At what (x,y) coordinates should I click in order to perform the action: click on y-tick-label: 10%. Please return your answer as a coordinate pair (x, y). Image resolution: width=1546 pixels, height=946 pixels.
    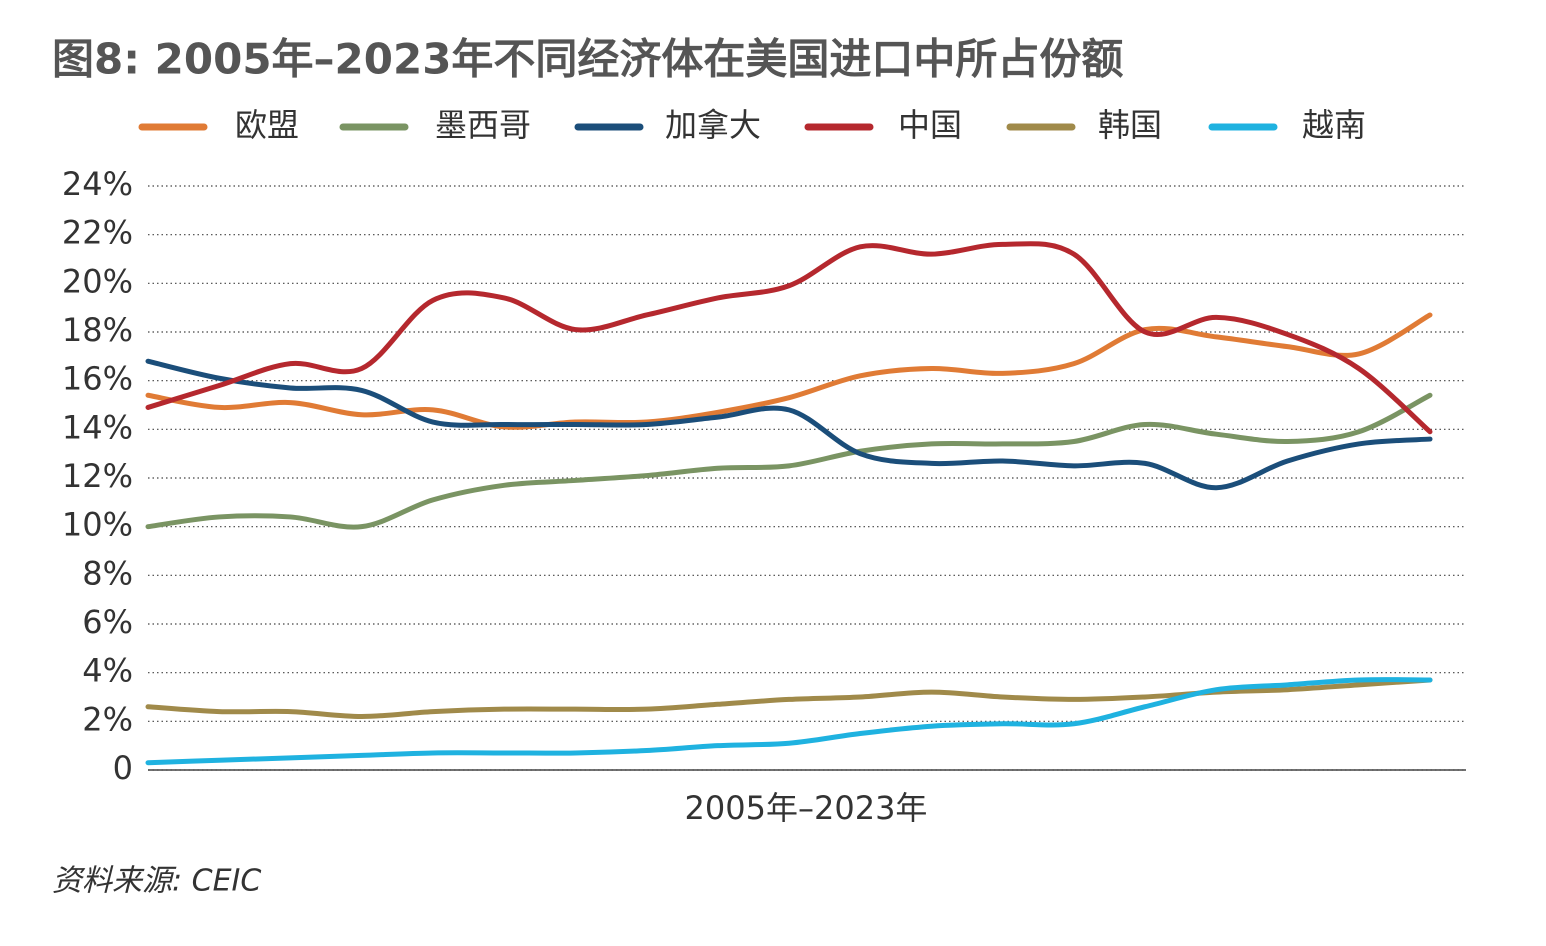
    Looking at the image, I should click on (97, 525).